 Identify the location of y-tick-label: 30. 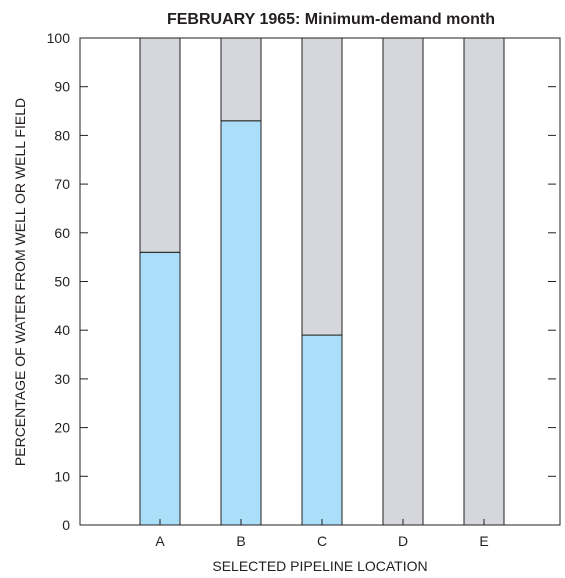
(62, 379).